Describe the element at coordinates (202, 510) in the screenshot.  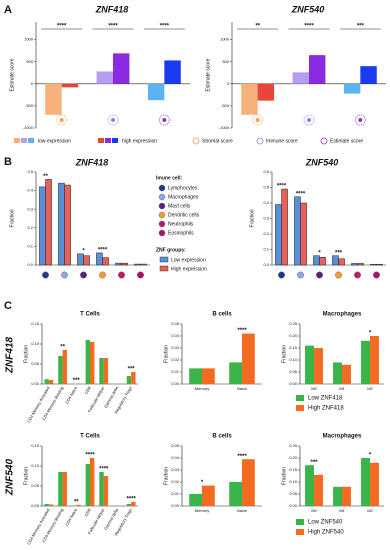
I see `x-tick-label: Memory` at that location.